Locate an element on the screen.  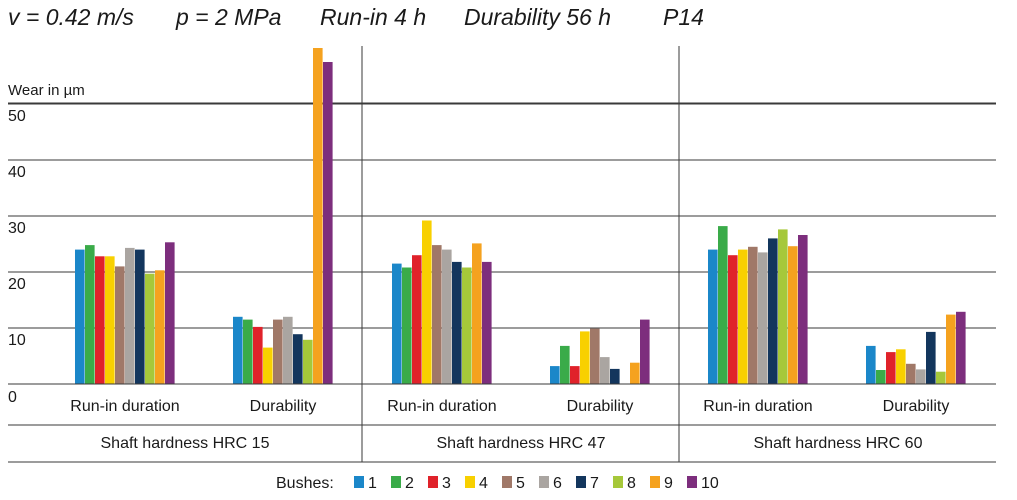
legend-label-1: 1 is located at coordinates (372, 483).